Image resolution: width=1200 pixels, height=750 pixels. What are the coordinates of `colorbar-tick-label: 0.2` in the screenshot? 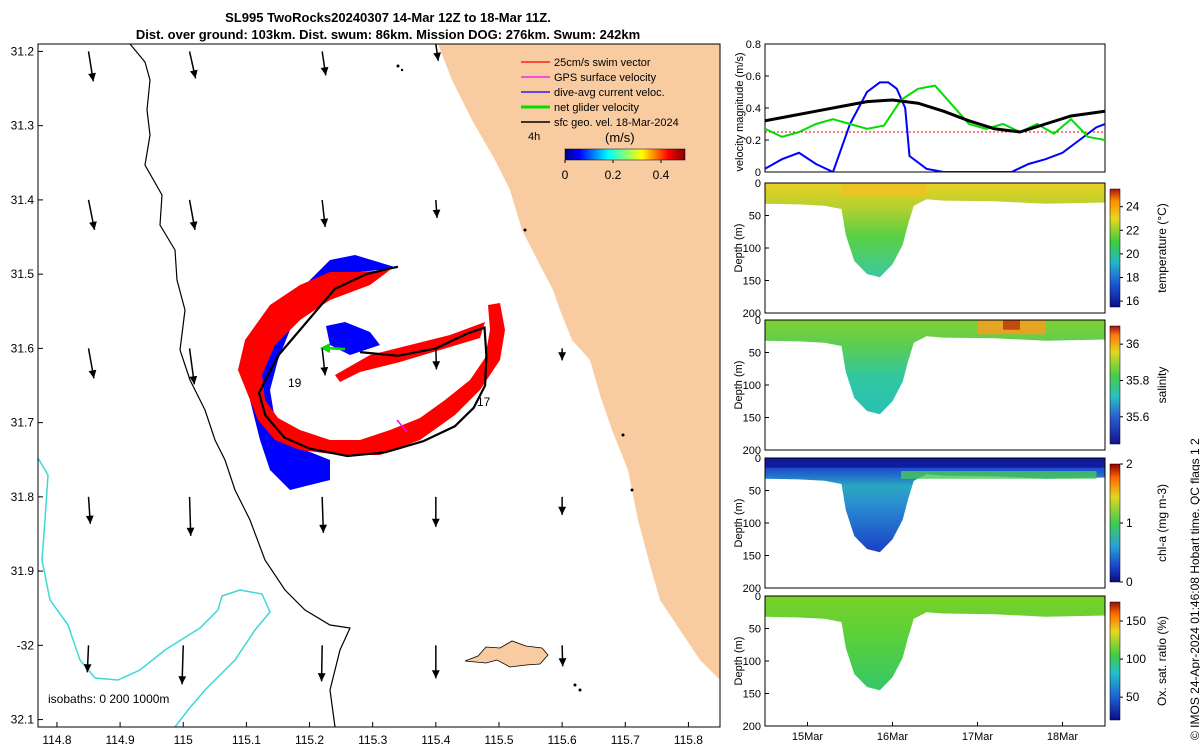 It's located at (613, 175).